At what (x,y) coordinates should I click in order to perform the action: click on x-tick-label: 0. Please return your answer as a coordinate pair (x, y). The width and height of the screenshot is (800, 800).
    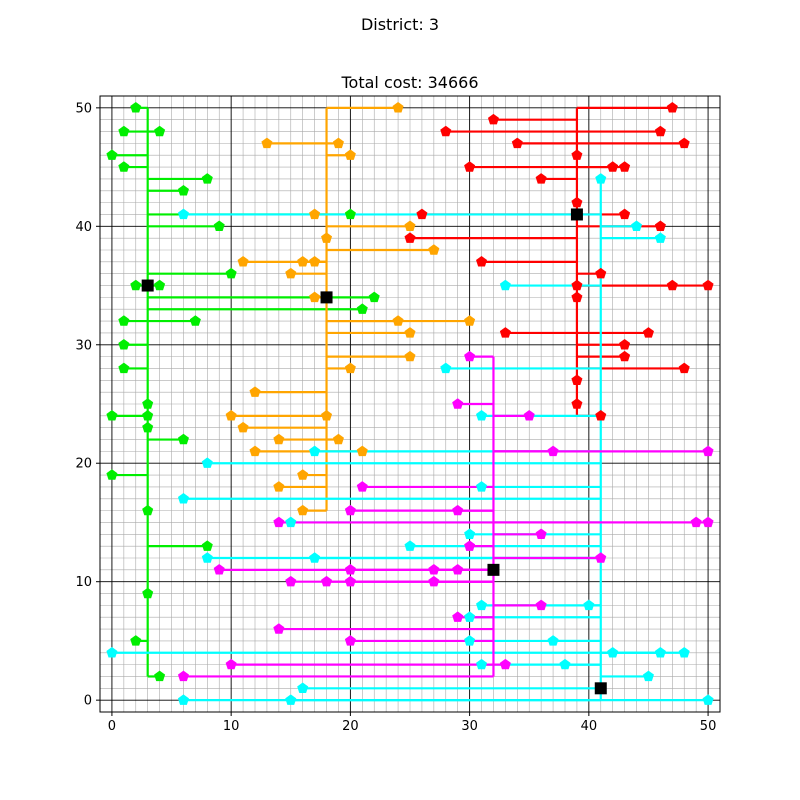
    Looking at the image, I should click on (112, 726).